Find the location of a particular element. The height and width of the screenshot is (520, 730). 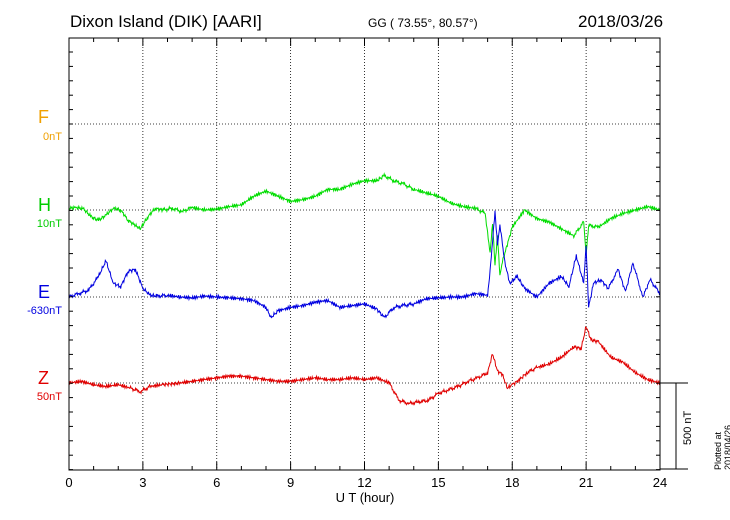

trace-z is located at coordinates (364, 366).